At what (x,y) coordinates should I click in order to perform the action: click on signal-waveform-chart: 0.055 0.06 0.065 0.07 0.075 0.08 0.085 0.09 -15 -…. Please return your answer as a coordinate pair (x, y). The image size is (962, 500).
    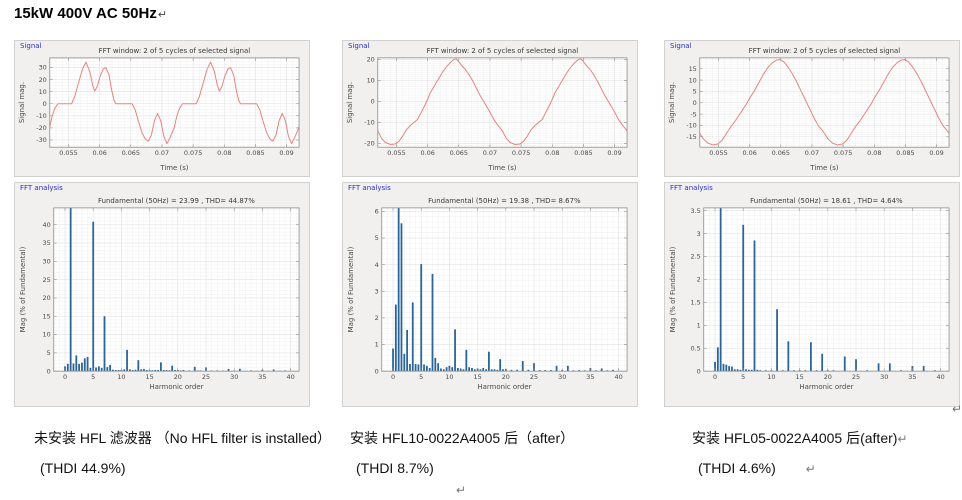
    Looking at the image, I should click on (812, 108).